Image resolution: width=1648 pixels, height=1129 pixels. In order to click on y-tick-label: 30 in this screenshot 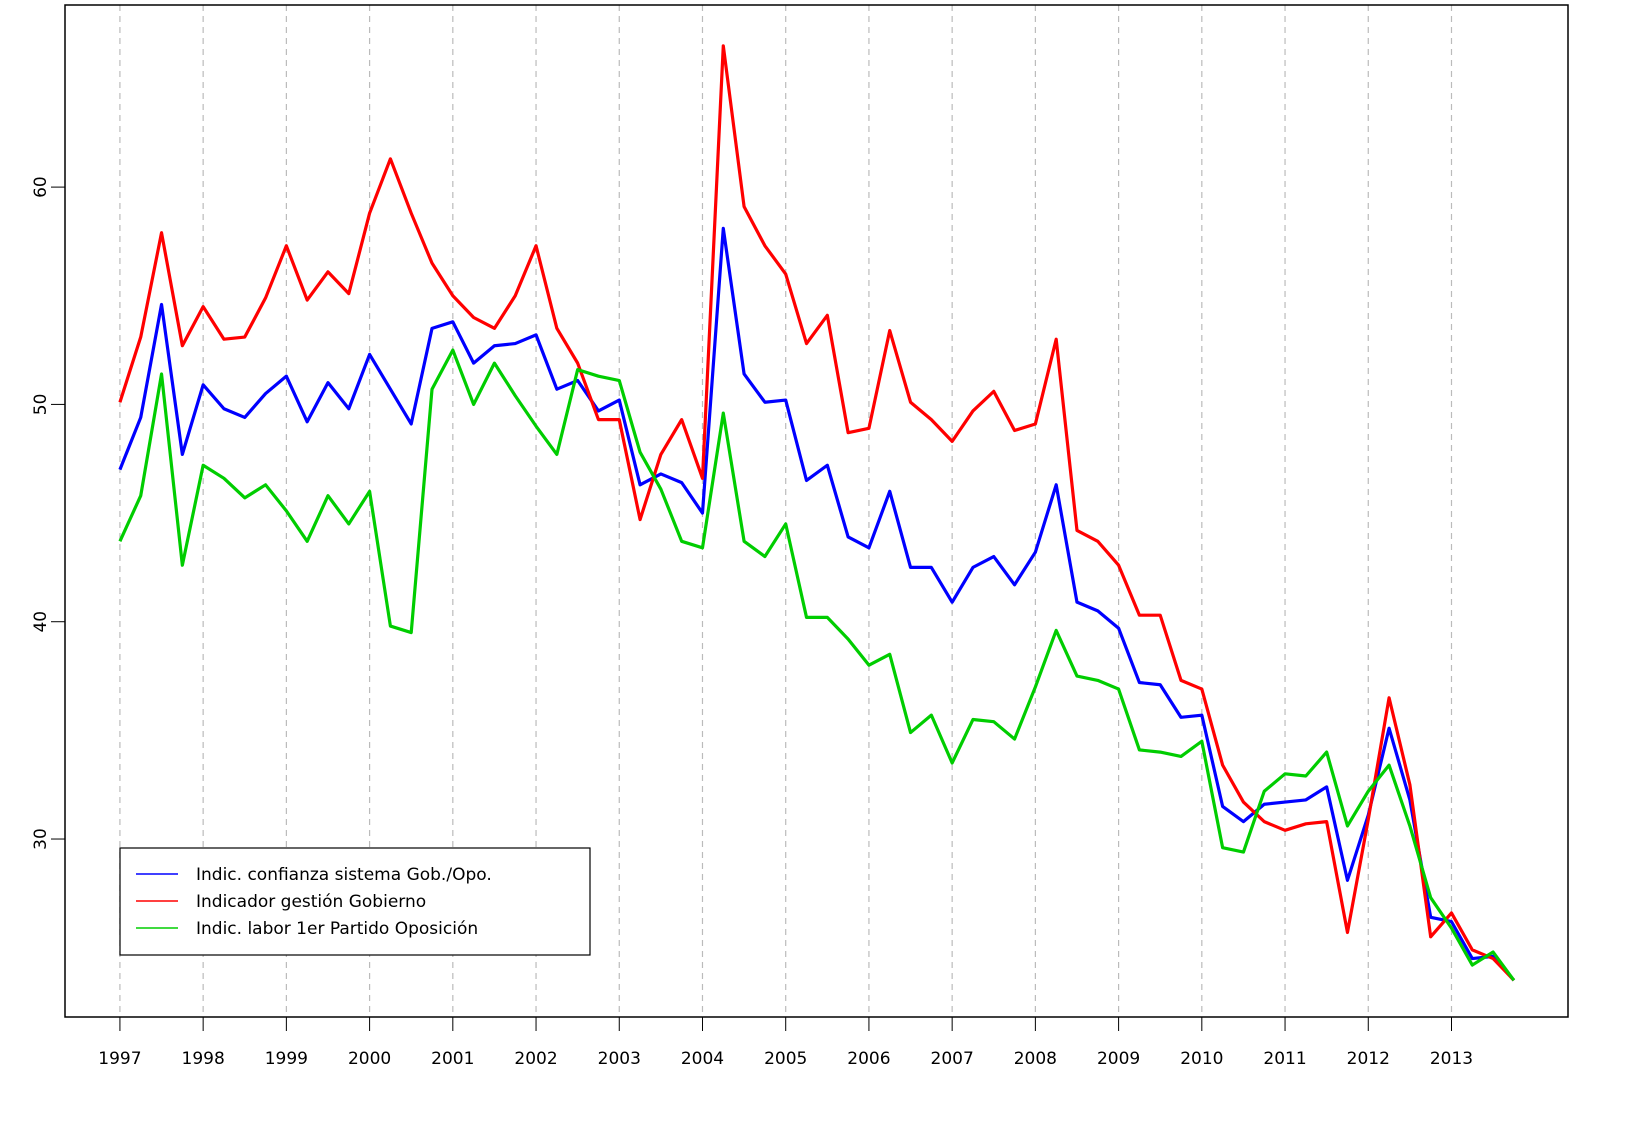, I will do `click(41, 839)`.